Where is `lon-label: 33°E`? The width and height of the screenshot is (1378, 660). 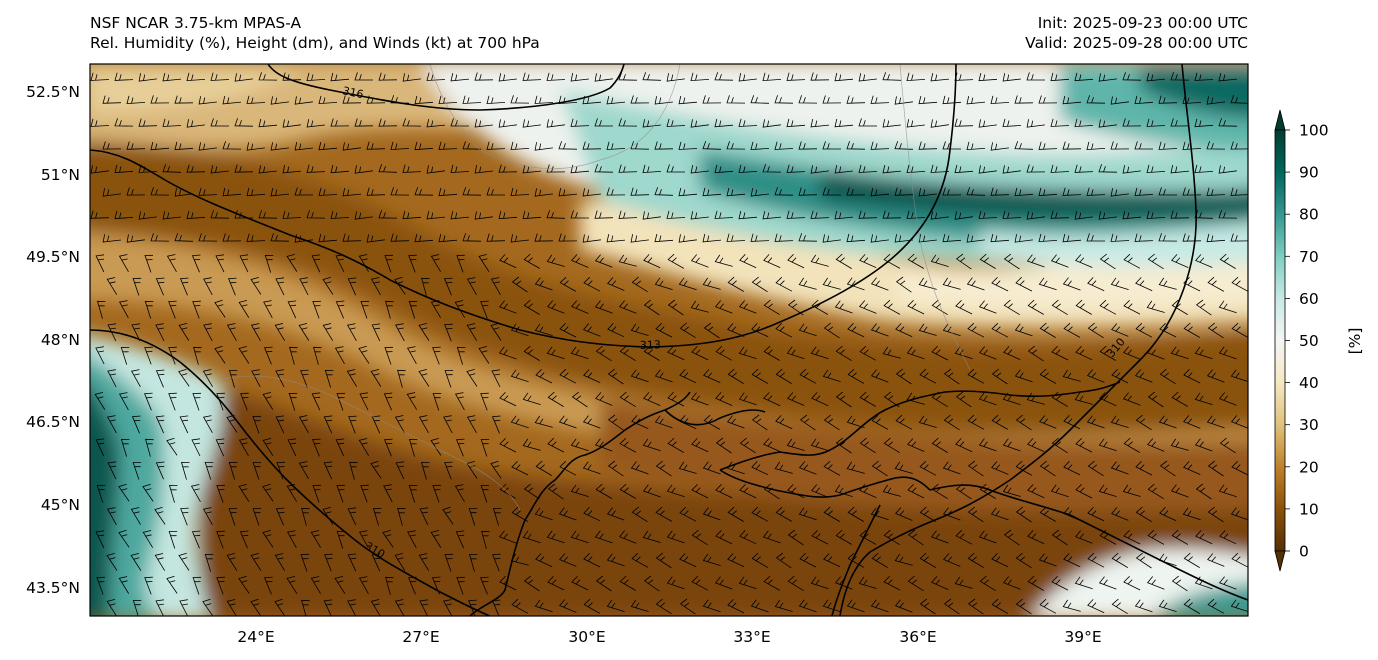 lon-label: 33°E is located at coordinates (751, 637).